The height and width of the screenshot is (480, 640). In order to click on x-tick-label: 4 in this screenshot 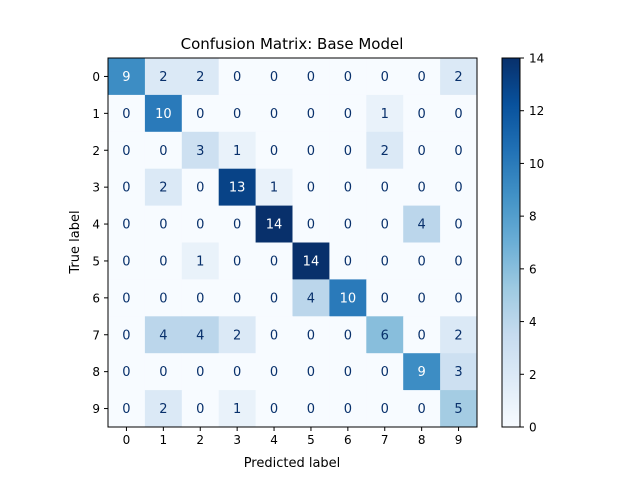, I will do `click(274, 440)`.